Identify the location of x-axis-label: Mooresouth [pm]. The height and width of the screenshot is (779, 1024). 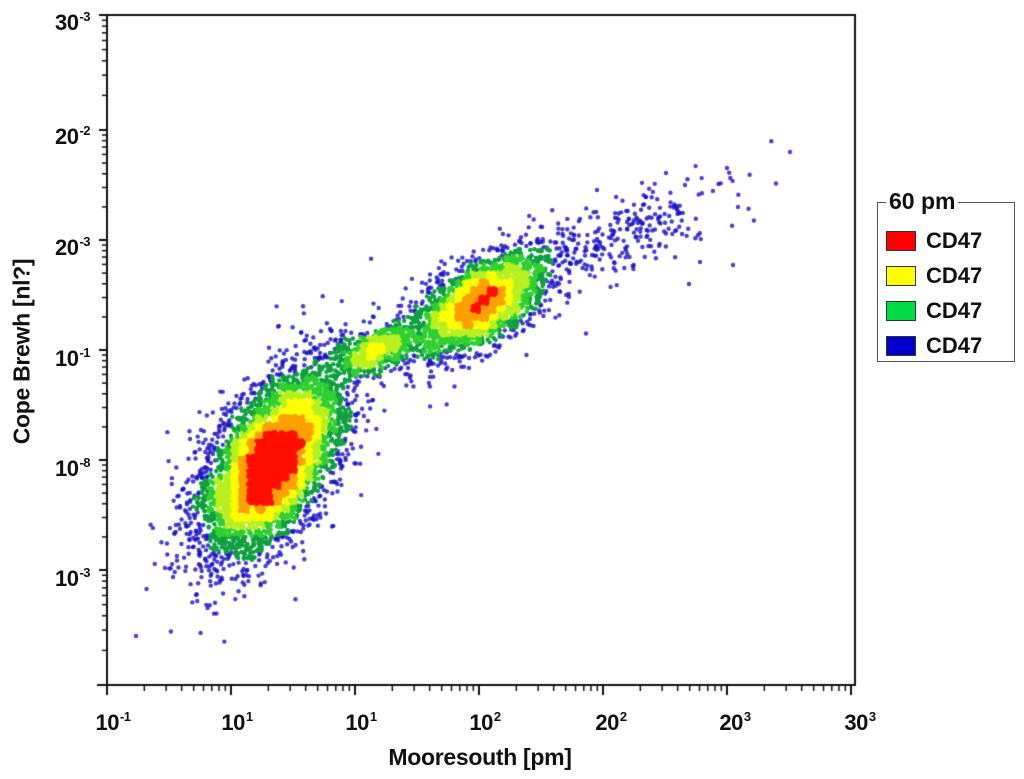
(480, 757).